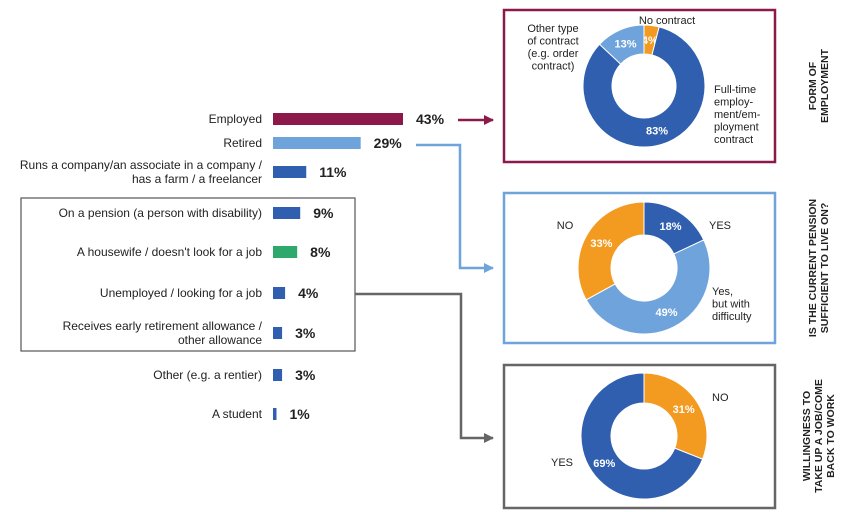 The height and width of the screenshot is (512, 845). Describe the element at coordinates (671, 227) in the screenshot. I see `slice-value-label: 18%` at that location.